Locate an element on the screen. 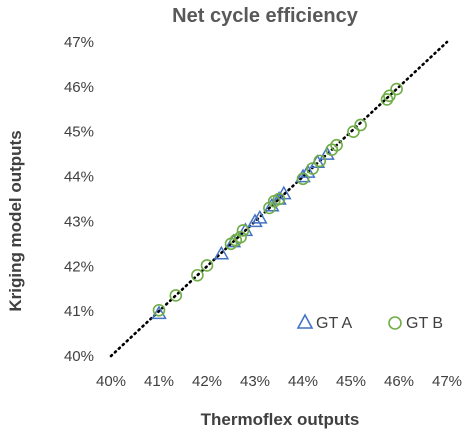 This screenshot has height=439, width=474. chart-title: Net cycle efficiency is located at coordinates (265, 16).